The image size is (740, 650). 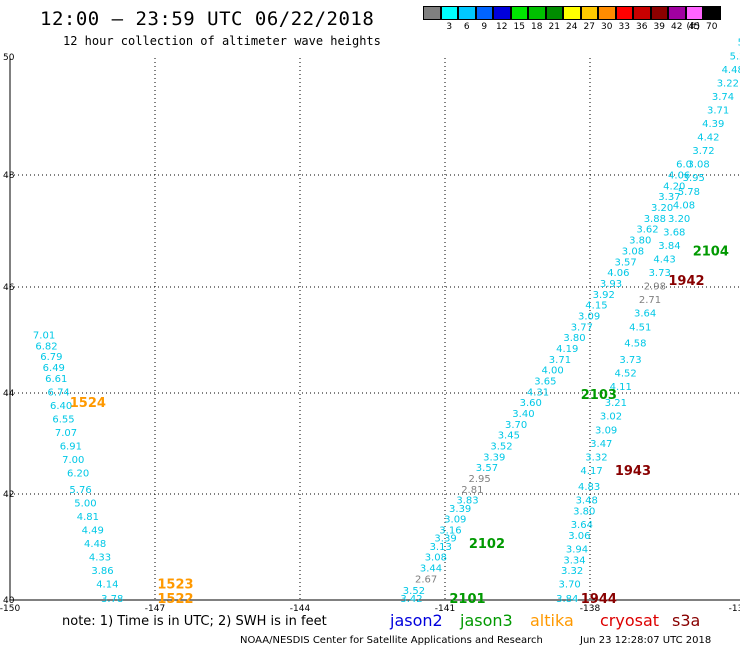 I want to click on pass-time-label: 2103, so click(x=599, y=395).